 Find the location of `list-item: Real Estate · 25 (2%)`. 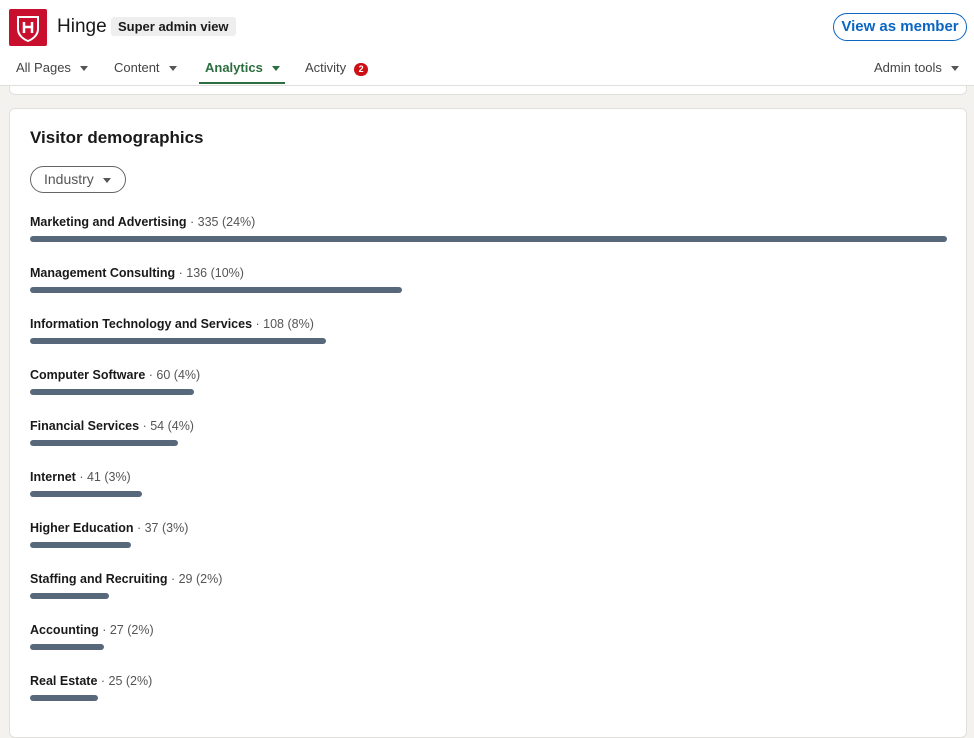

list-item: Real Estate · 25 (2%) is located at coordinates (488, 694).